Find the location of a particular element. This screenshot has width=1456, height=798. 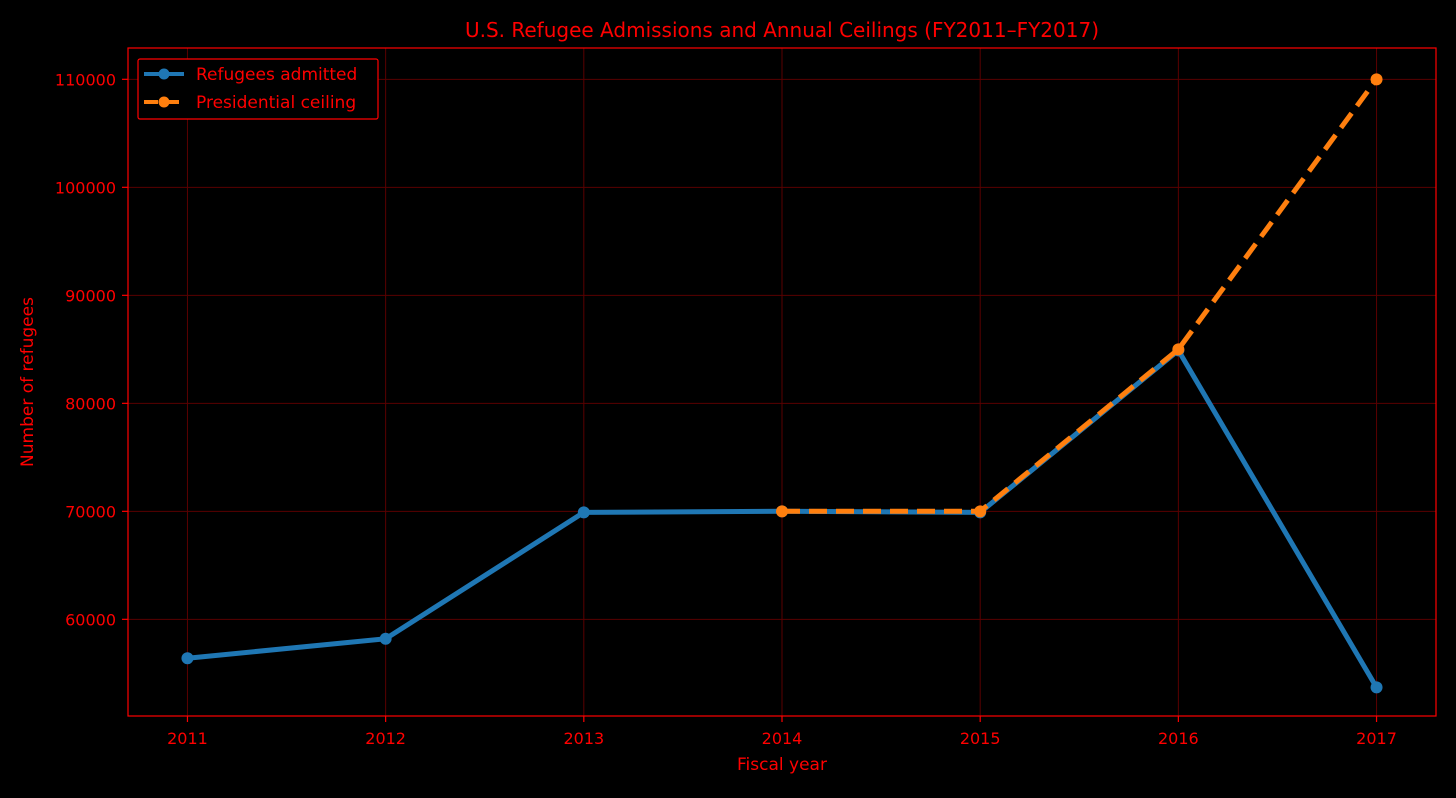

y-tick-label: 70000 is located at coordinates (90, 511).